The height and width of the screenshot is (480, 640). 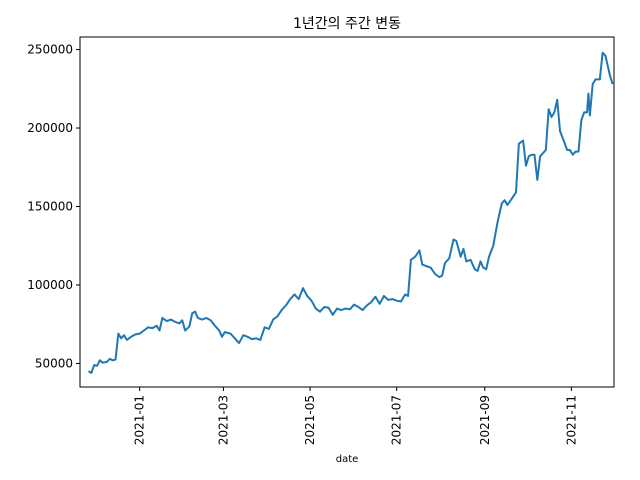 I want to click on x-axis-label: date, so click(x=347, y=459).